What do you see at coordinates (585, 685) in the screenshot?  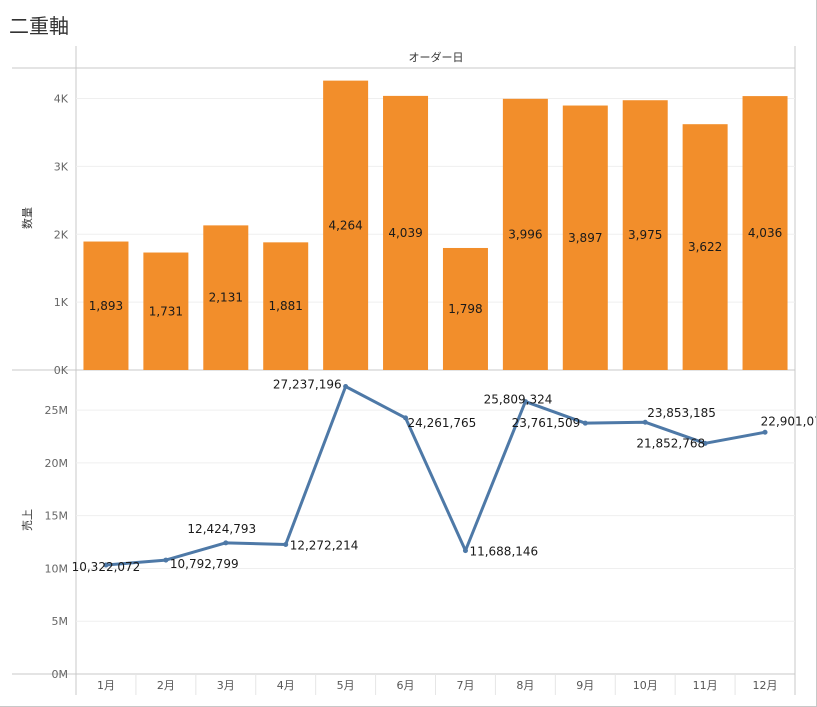 I see `x-tick-label: 9月` at bounding box center [585, 685].